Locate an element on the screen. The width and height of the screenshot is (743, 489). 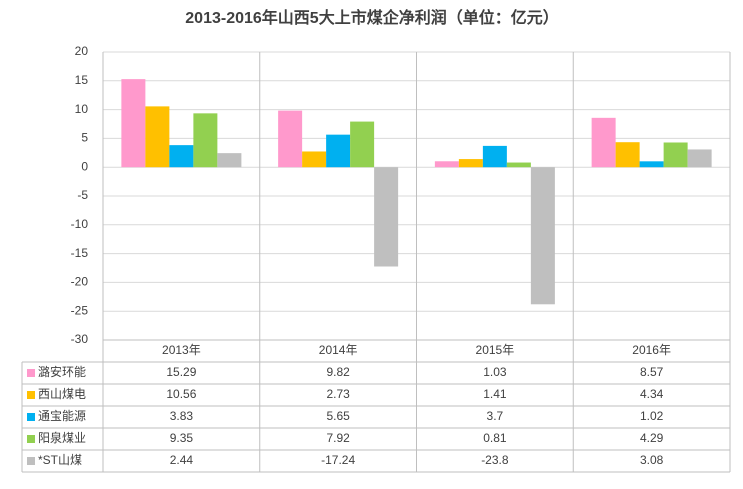
table-value: 3.7 is located at coordinates (495, 416).